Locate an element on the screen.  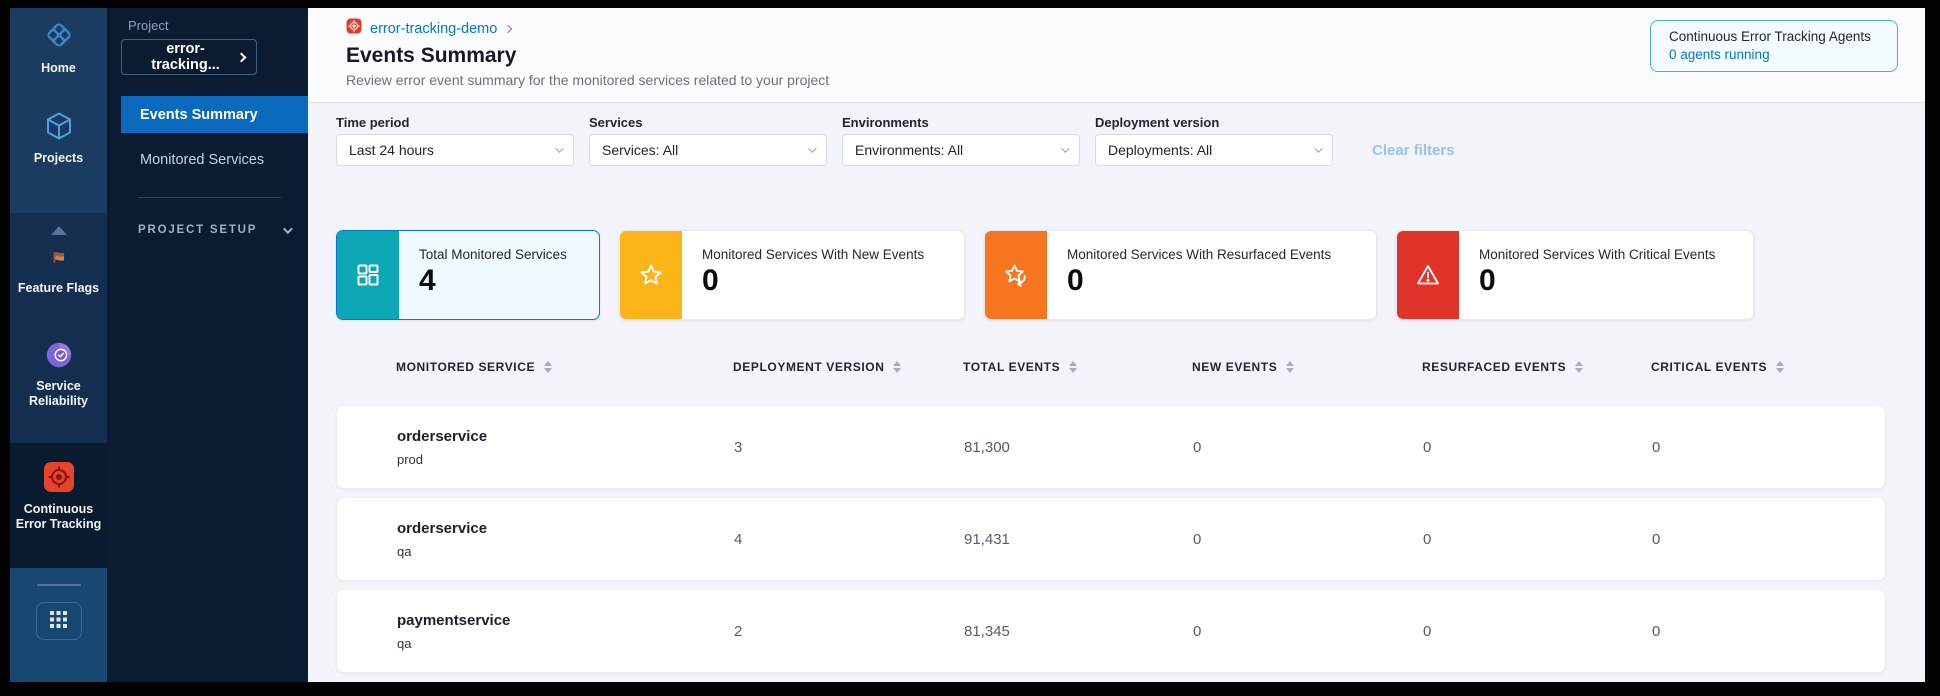
column-label: NEW EVENTS is located at coordinates (1235, 367).